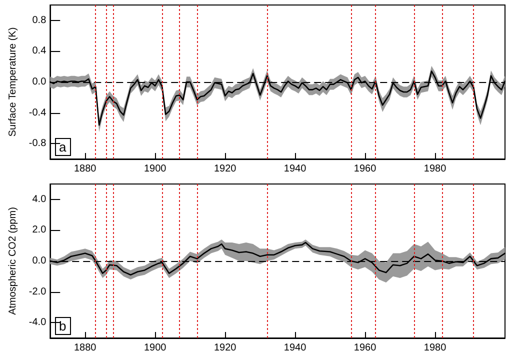 The width and height of the screenshot is (512, 362). What do you see at coordinates (39, 199) in the screenshot?
I see `y-tick-label: 4.0` at bounding box center [39, 199].